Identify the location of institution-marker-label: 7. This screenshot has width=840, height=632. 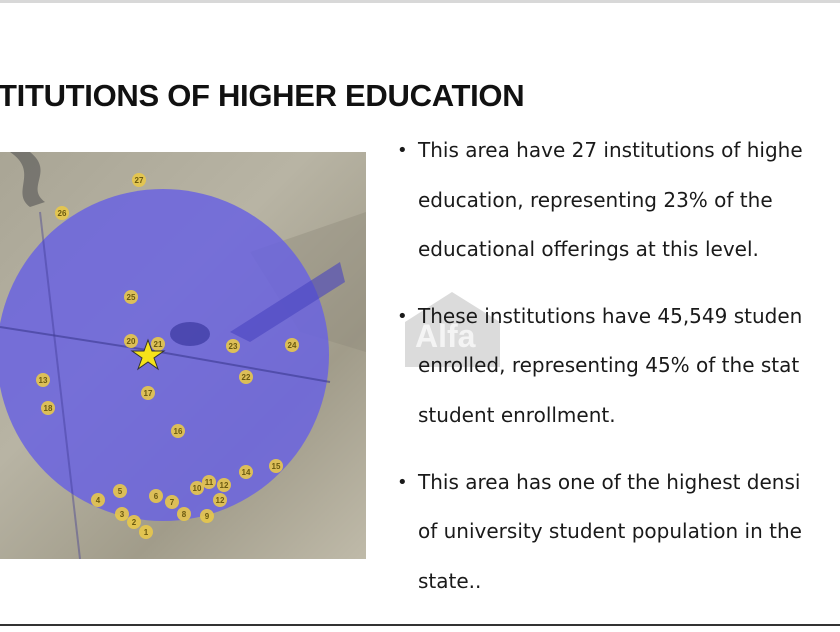
(172, 502).